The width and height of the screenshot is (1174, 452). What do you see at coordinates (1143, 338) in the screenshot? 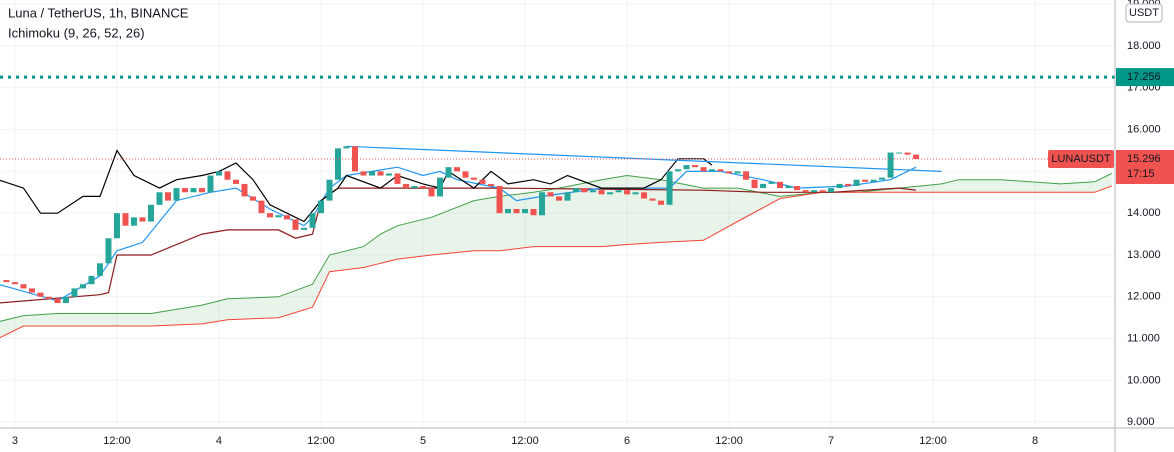
I see `y-tick-label: 11.000` at bounding box center [1143, 338].